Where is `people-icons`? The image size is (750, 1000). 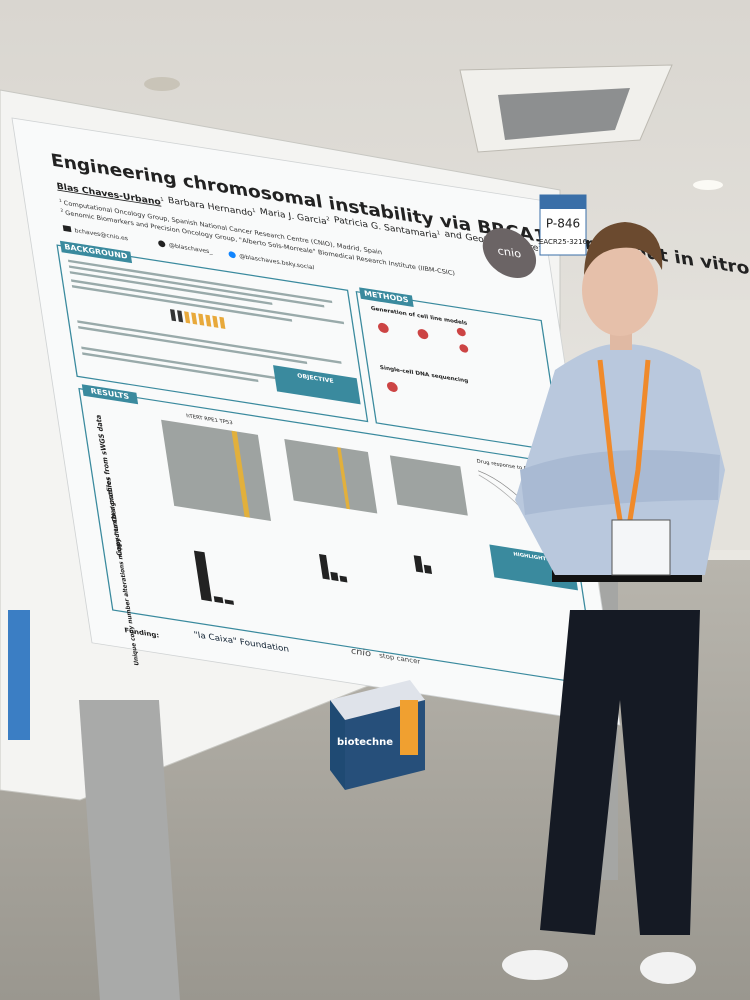 people-icons is located at coordinates (197, 319).